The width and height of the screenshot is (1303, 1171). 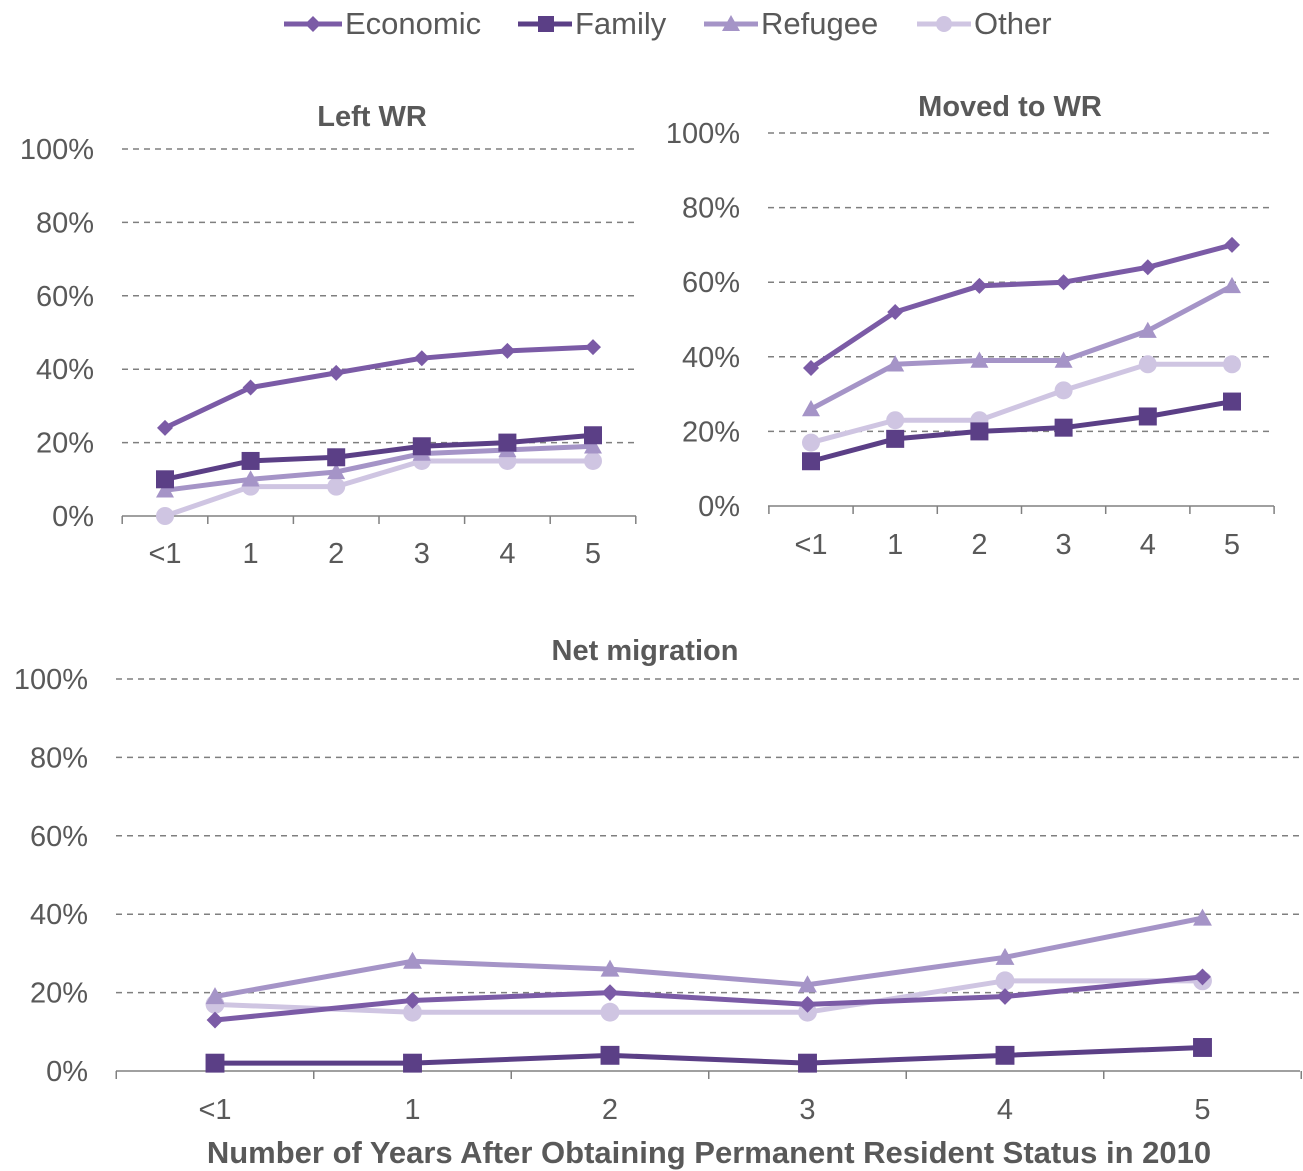 I want to click on diamond-marker-icon, so click(x=313, y=24).